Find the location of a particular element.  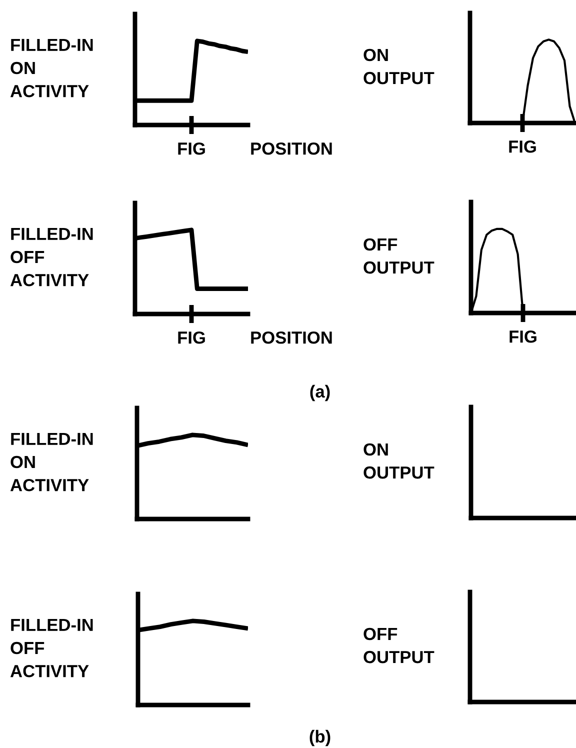

y-axis-title: OFF OUTPUT is located at coordinates (399, 256).